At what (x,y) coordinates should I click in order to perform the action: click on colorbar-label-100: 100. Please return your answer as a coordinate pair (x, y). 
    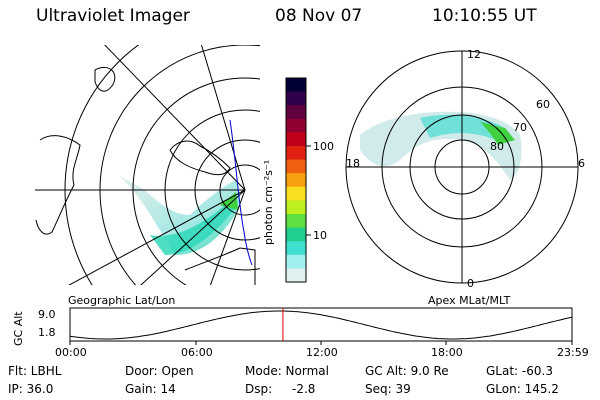
    Looking at the image, I should click on (323, 146).